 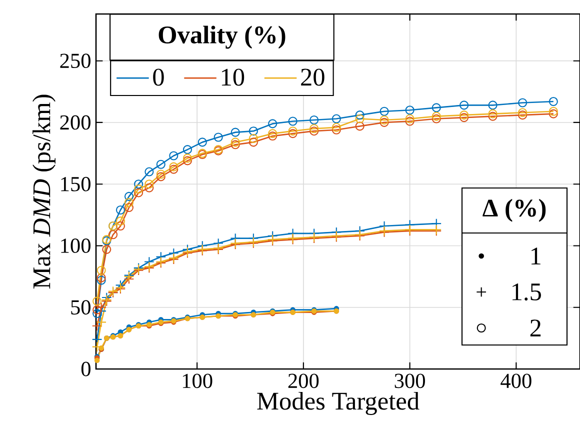 I want to click on y-tick-label: 0, so click(x=85, y=369).